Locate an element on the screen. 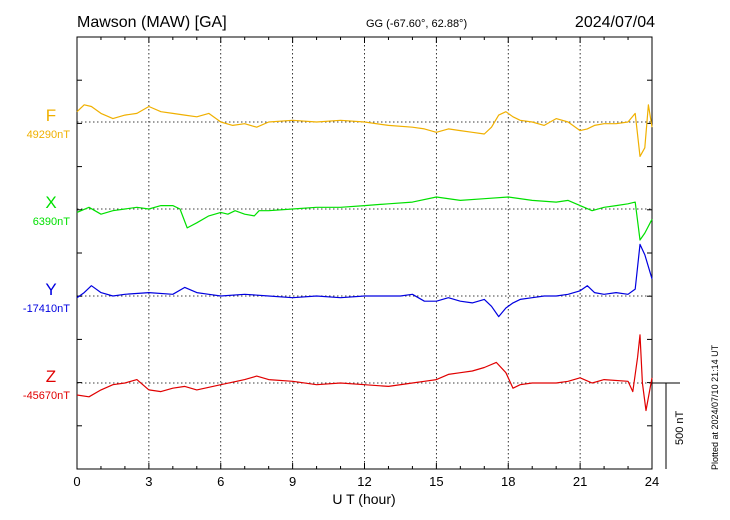  series-baseline-Z: -45670nT is located at coordinates (46, 396).